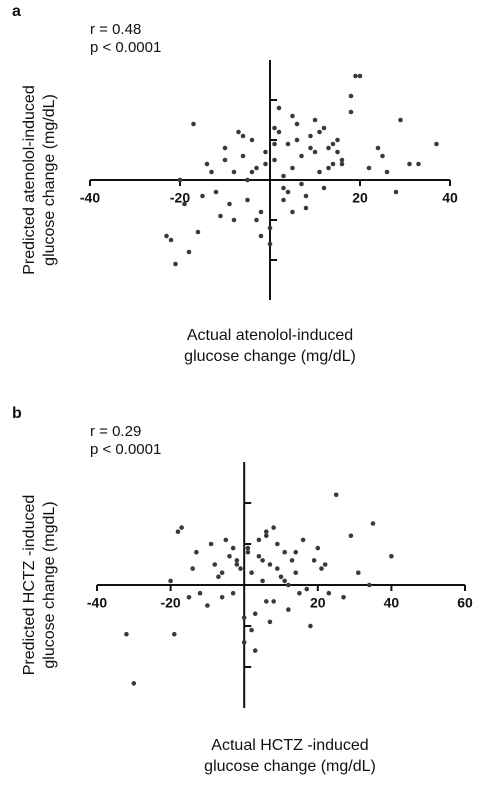 The image size is (491, 785). I want to click on x-tick-label: 60, so click(465, 603).